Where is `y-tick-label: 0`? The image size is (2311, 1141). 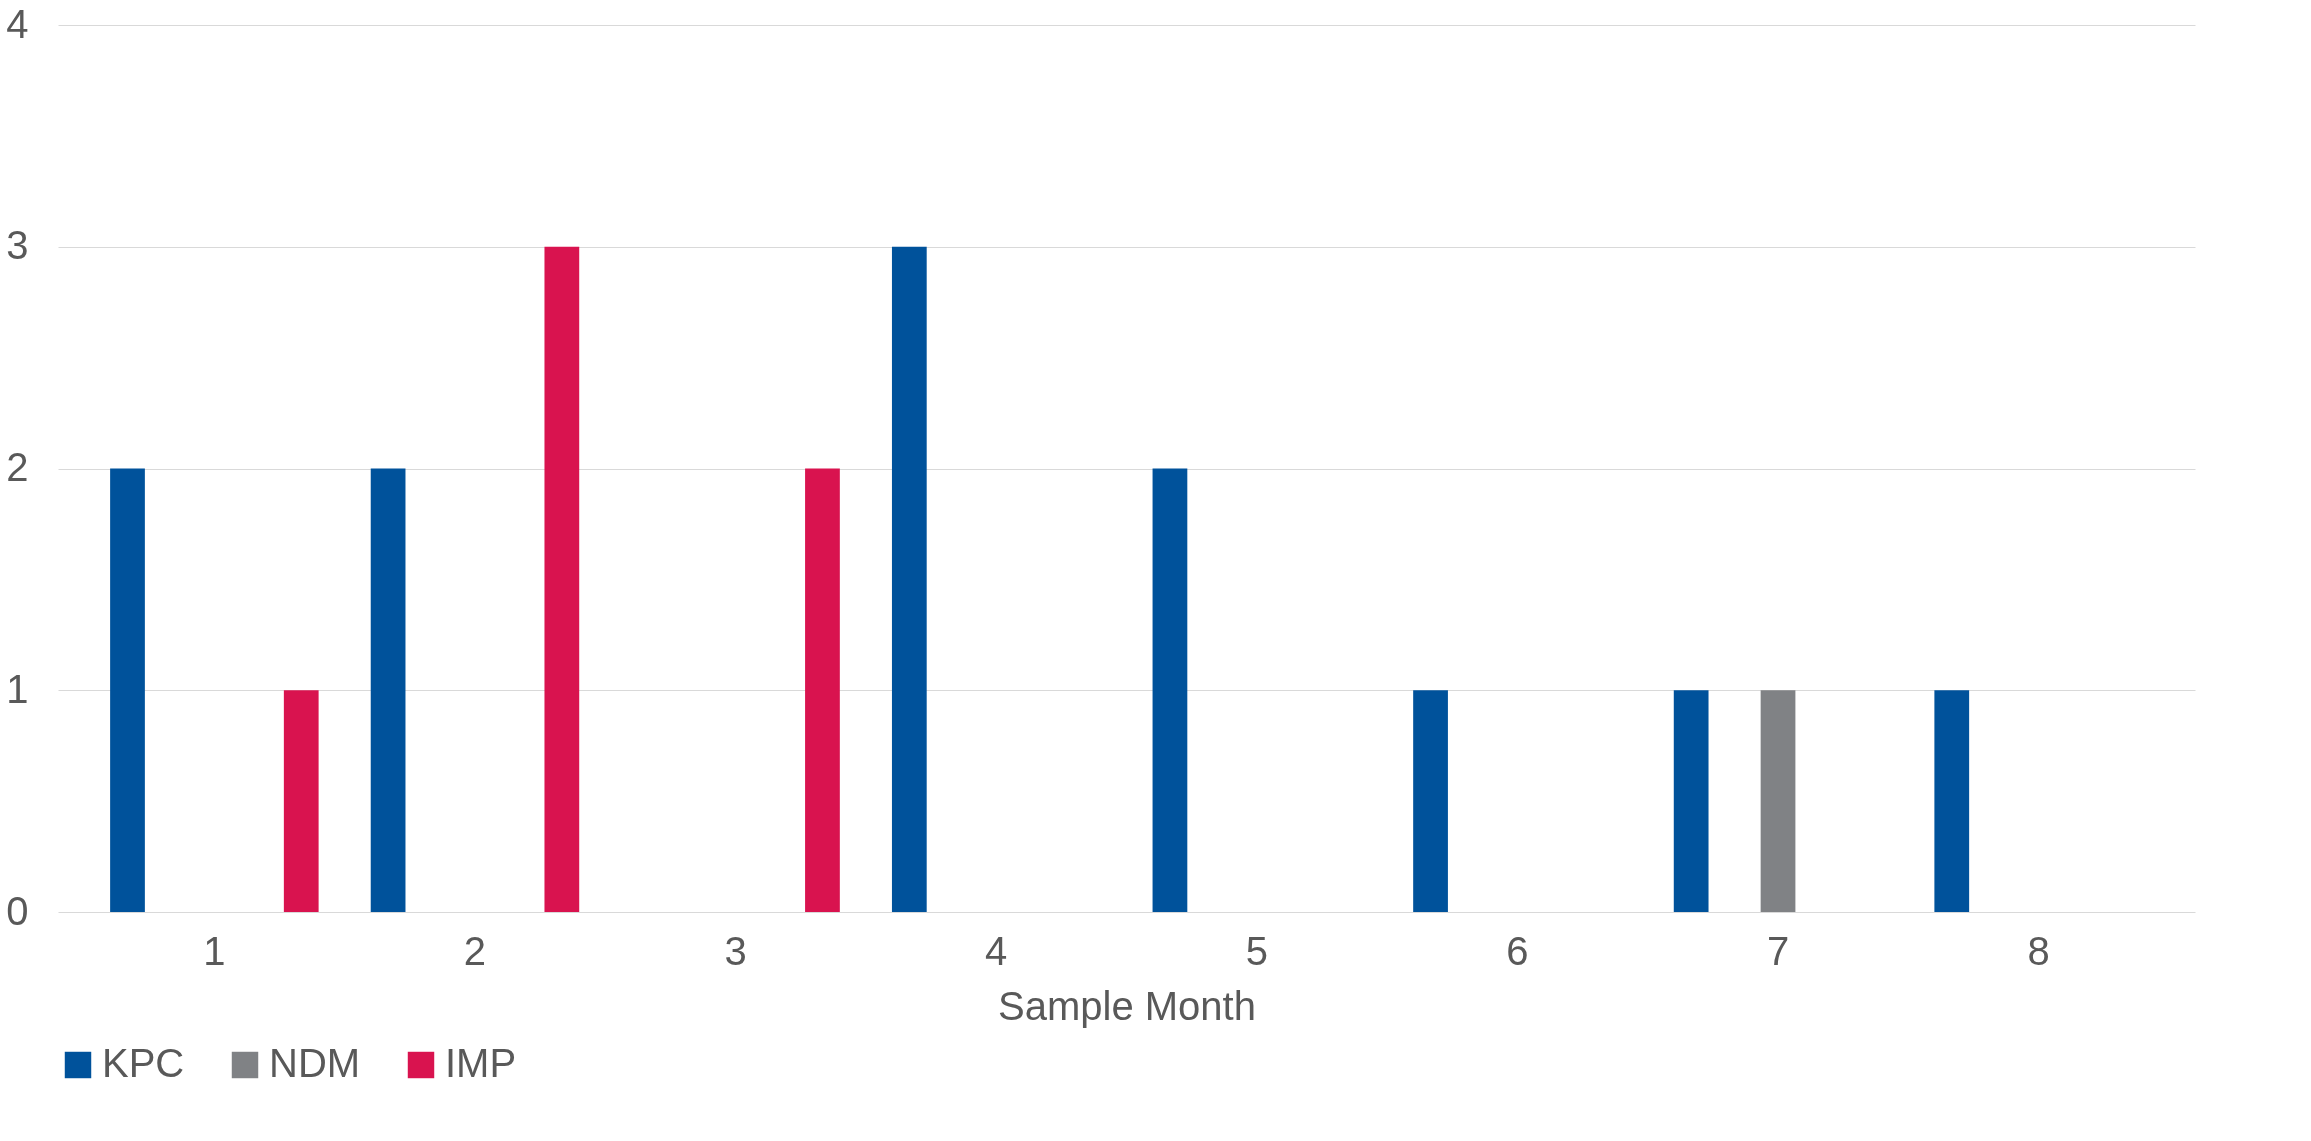
y-tick-label: 0 is located at coordinates (17, 910).